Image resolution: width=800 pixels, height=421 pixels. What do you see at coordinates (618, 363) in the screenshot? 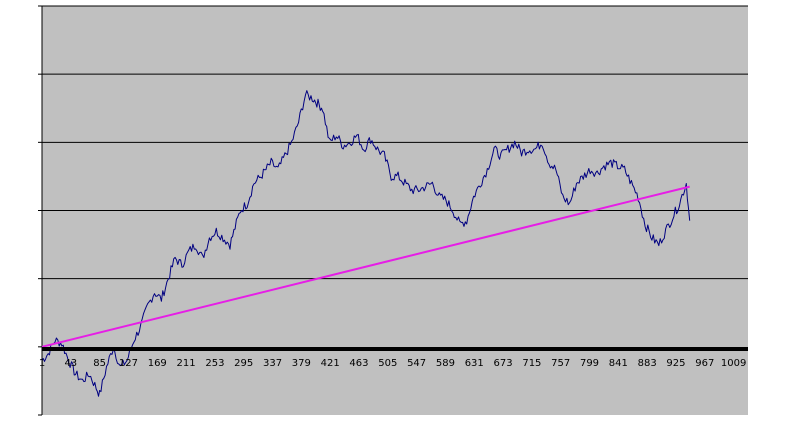
I see `x-tick-label: 841` at bounding box center [618, 363].